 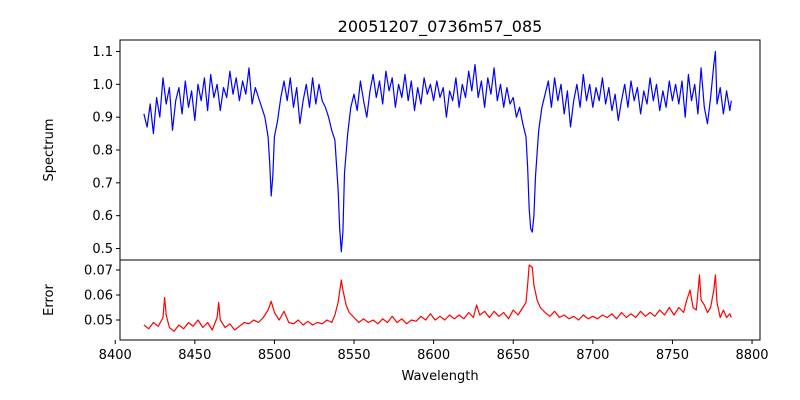 I want to click on spectrum-y-tick-label: 0.6, so click(x=102, y=216).